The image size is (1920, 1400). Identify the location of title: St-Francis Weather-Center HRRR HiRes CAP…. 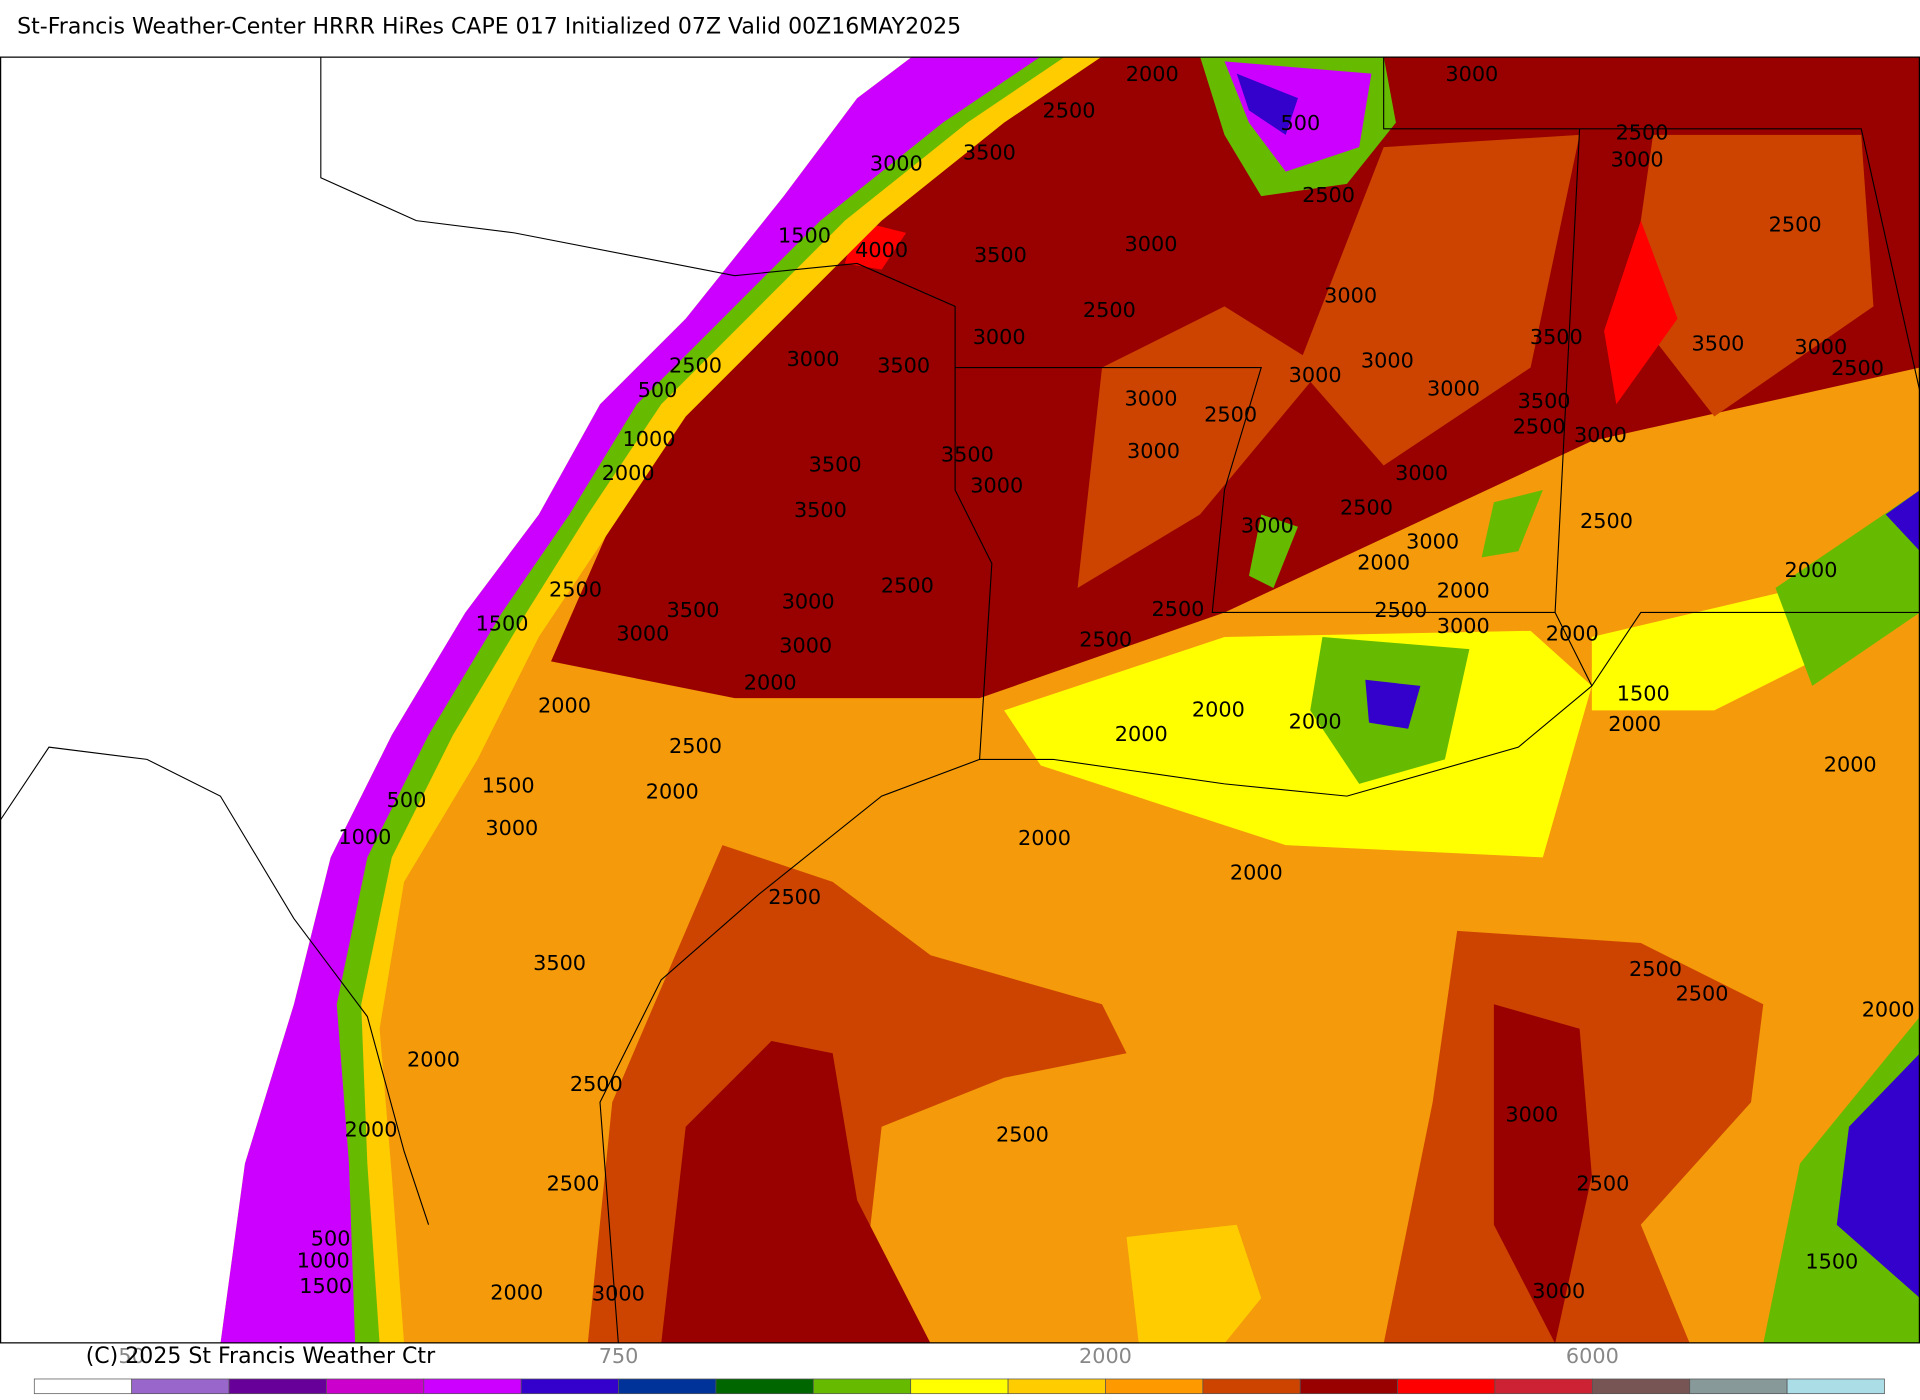
(489, 26).